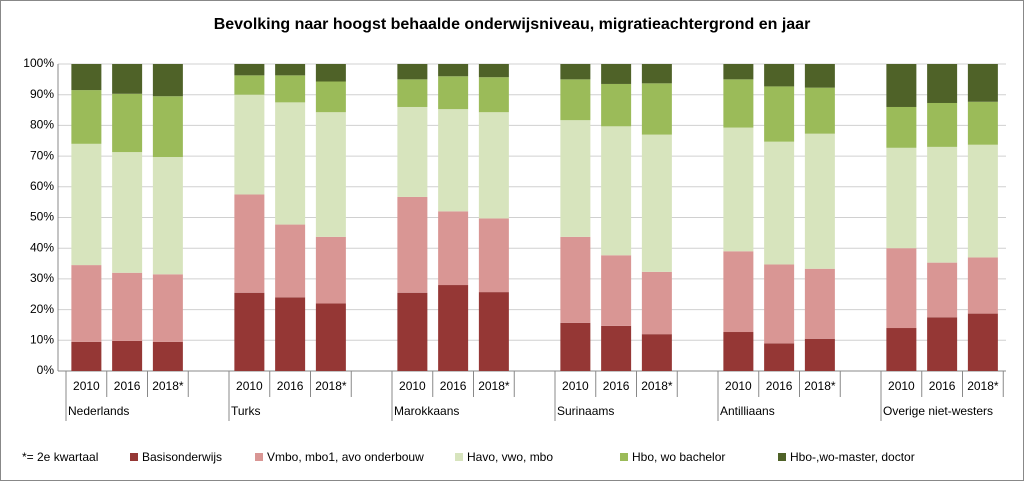 This screenshot has height=481, width=1024. What do you see at coordinates (938, 411) in the screenshot?
I see `group-label: Overige niet-westers` at bounding box center [938, 411].